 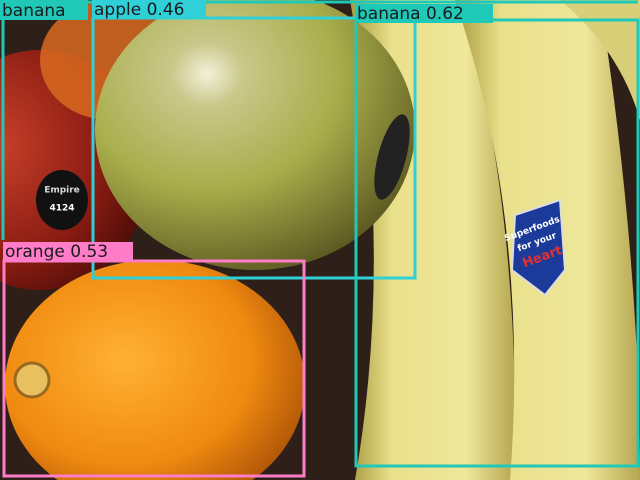 I want to click on detection-label: banana 0.62, so click(x=410, y=14).